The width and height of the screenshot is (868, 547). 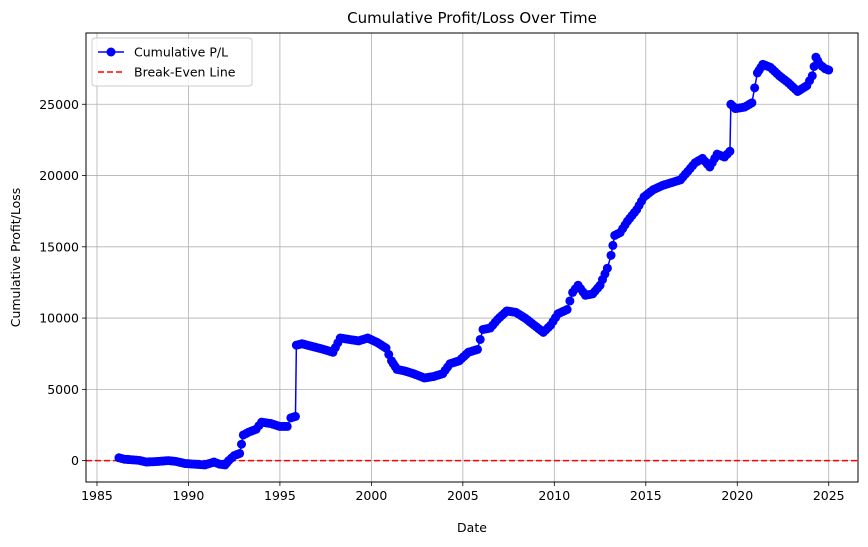 I want to click on y-axis-label: Cumulative Profit/Loss, so click(x=15, y=258).